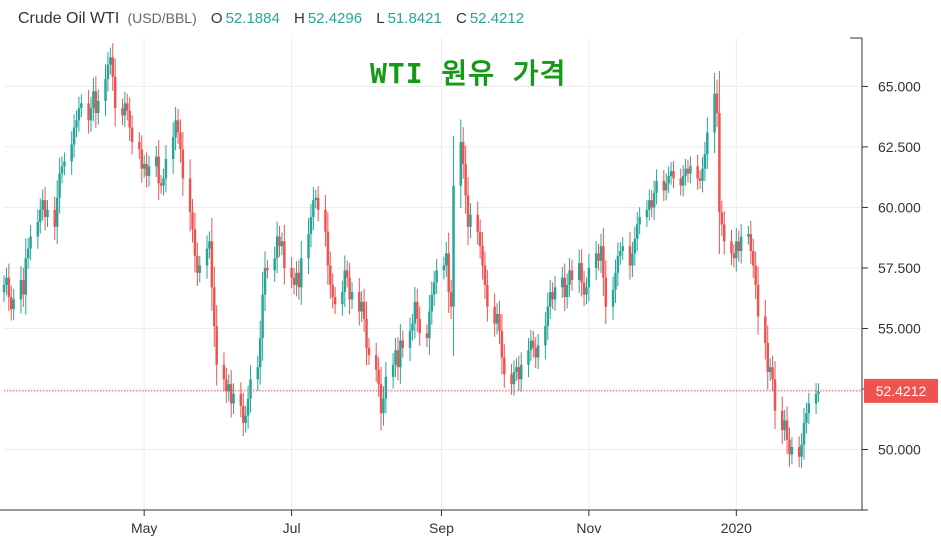 Image resolution: width=941 pixels, height=545 pixels. What do you see at coordinates (380, 18) in the screenshot?
I see `legend-low-label: L` at bounding box center [380, 18].